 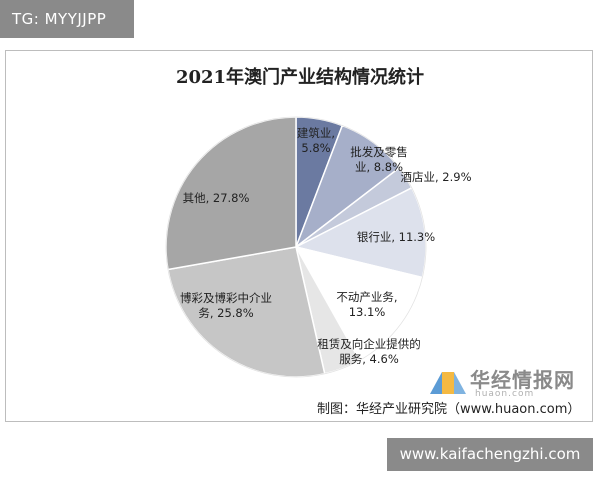 What do you see at coordinates (67, 19) in the screenshot?
I see `tg-badge: TG: MYYJJPP` at bounding box center [67, 19].